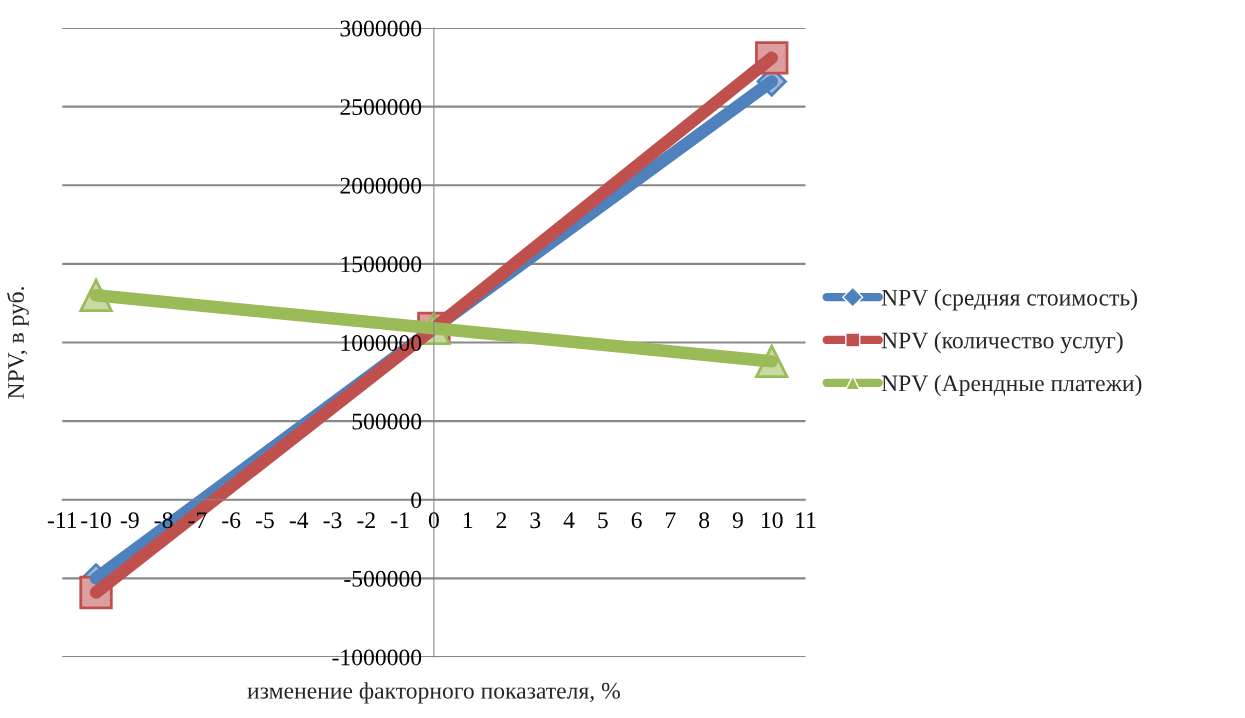 Image resolution: width=1245 pixels, height=718 pixels. Describe the element at coordinates (387, 421) in the screenshot. I see `y-tick-label: 500000` at that location.